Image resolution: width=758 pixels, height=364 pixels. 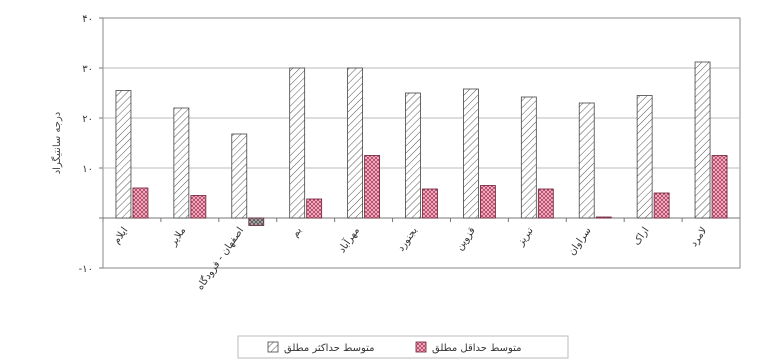 What do you see at coordinates (329, 348) in the screenshot?
I see `legend-label: متوسط حداکثر مطلق` at bounding box center [329, 348].